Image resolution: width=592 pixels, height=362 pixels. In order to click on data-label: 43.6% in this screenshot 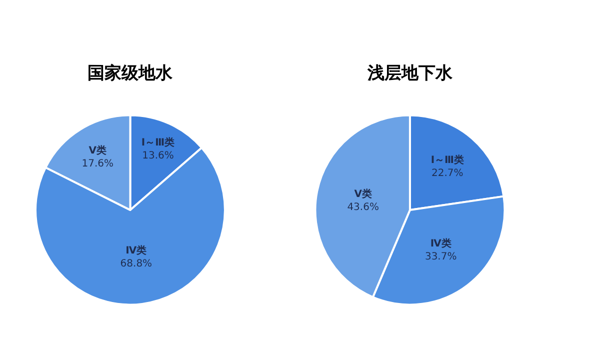, I will do `click(363, 207)`.